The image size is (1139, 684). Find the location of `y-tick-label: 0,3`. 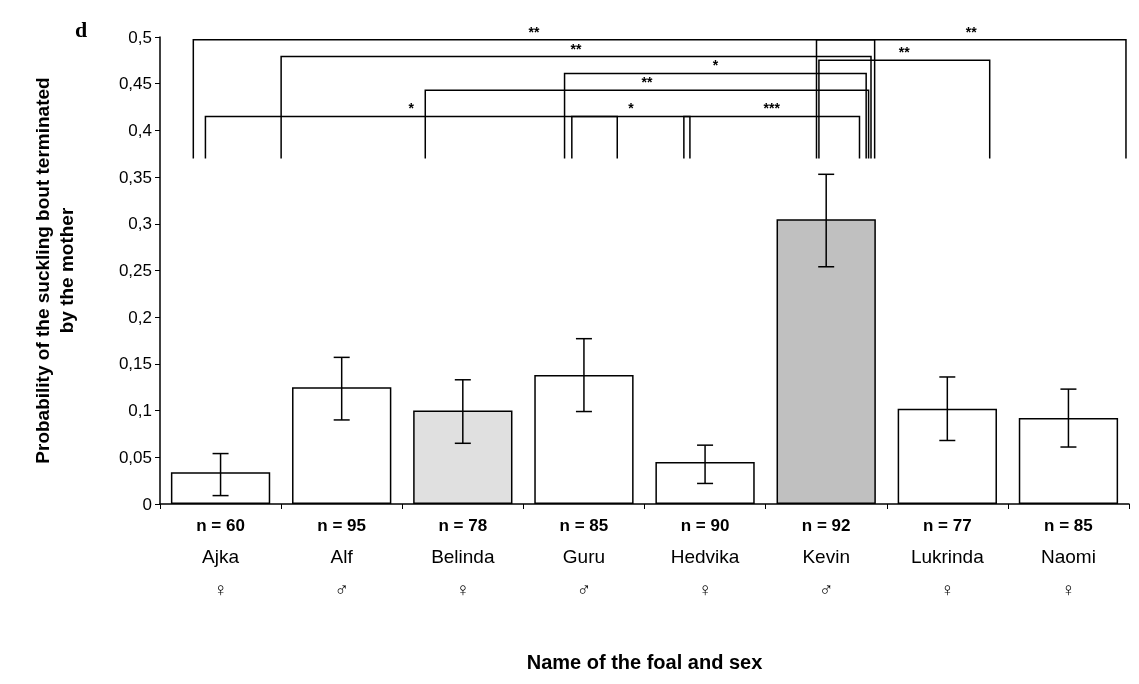

y-tick-label: 0,3 is located at coordinates (140, 224).